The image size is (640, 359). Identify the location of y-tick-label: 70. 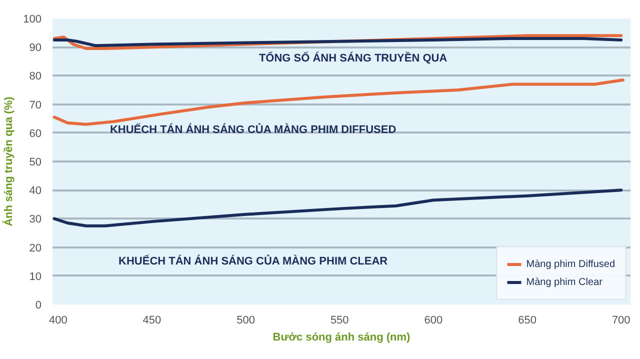
(35, 105).